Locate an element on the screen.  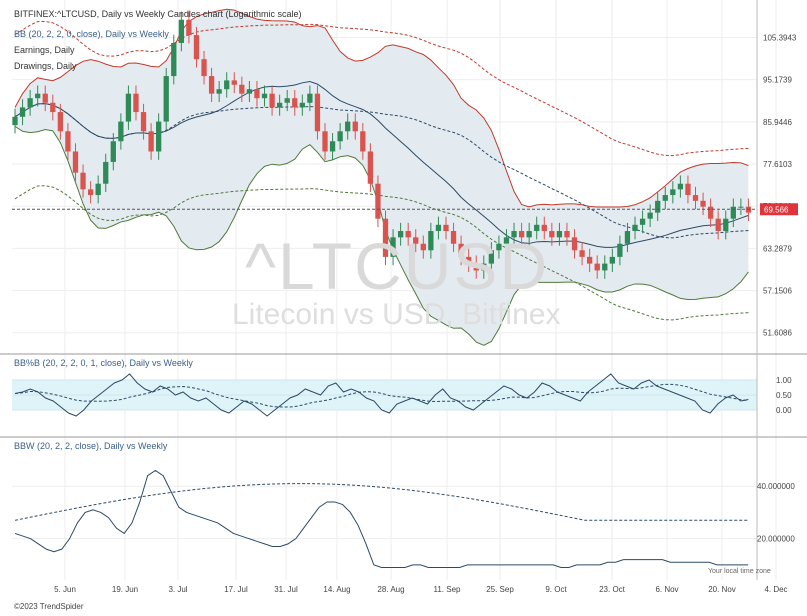
bbw-panel is located at coordinates (384, 519).